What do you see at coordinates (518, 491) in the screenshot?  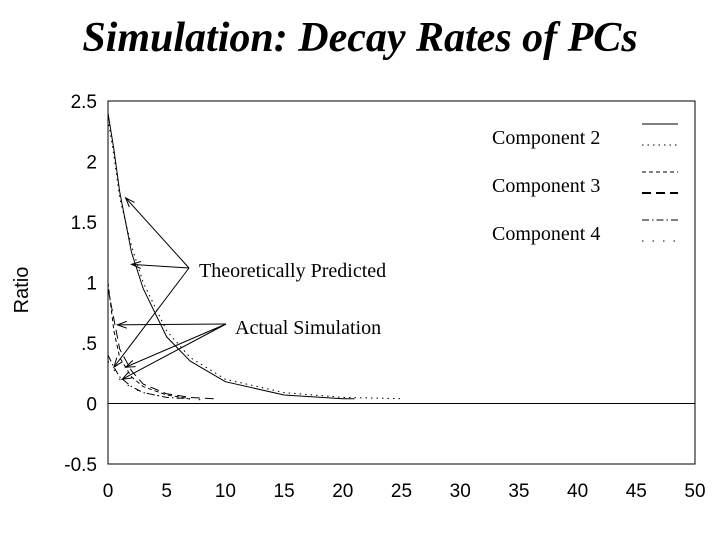 I see `x-tick-label: 35` at bounding box center [518, 491].